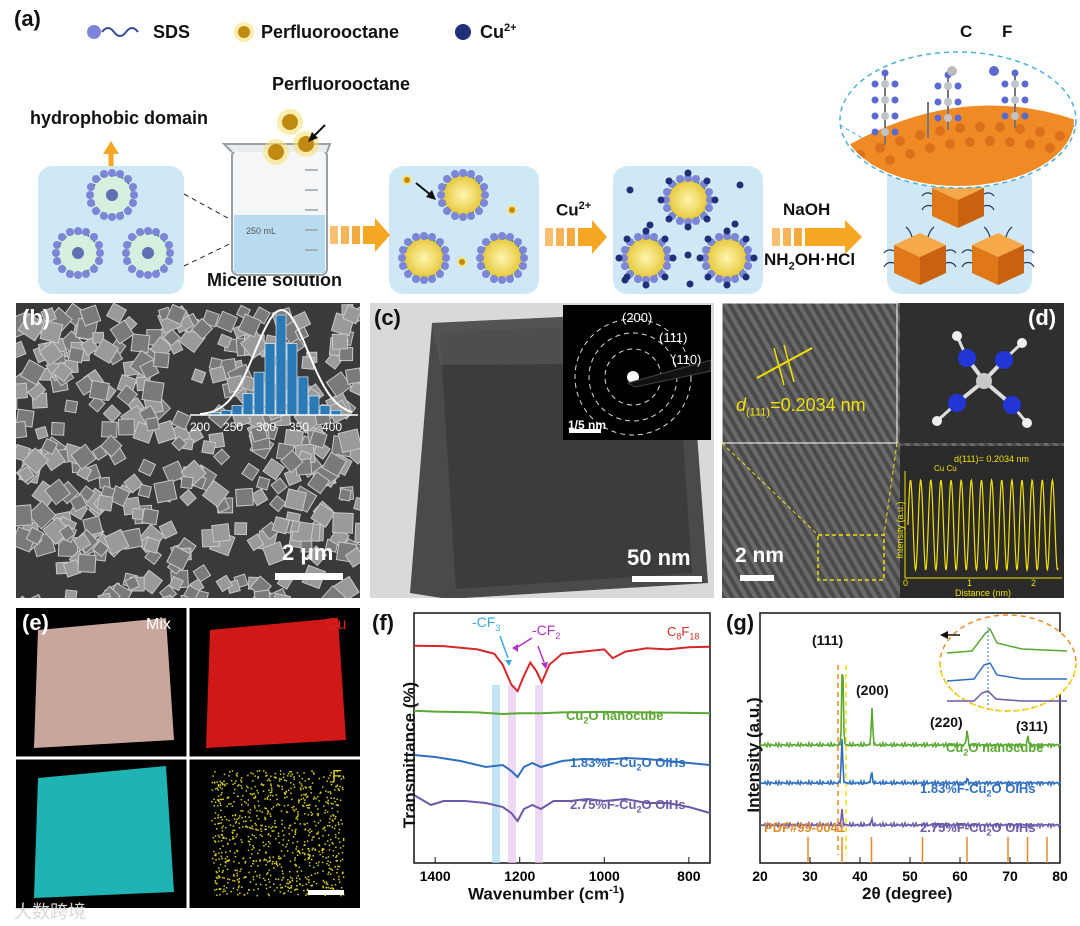 The image size is (1080, 926). Describe the element at coordinates (336, 624) in the screenshot. I see `eds-label-cu: Cu` at that location.